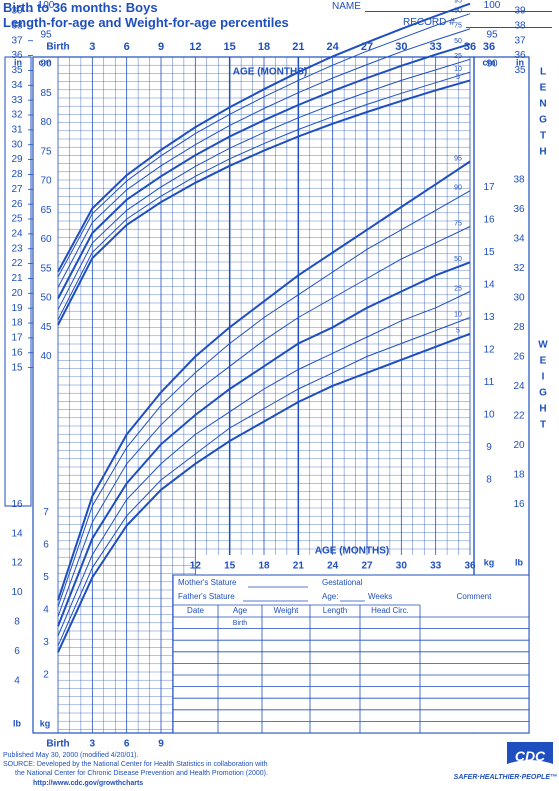 The height and width of the screenshot is (791, 559). I want to click on cm-tick-label: 45, so click(46, 327).